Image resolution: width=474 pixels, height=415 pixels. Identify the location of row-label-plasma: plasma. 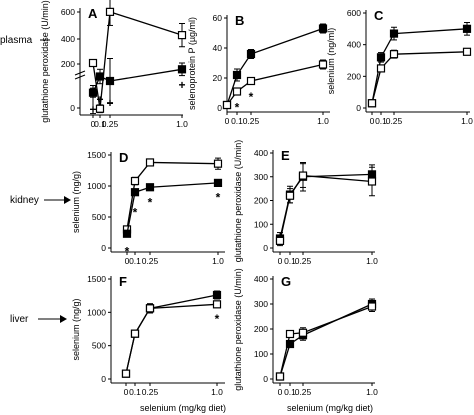
(16, 40).